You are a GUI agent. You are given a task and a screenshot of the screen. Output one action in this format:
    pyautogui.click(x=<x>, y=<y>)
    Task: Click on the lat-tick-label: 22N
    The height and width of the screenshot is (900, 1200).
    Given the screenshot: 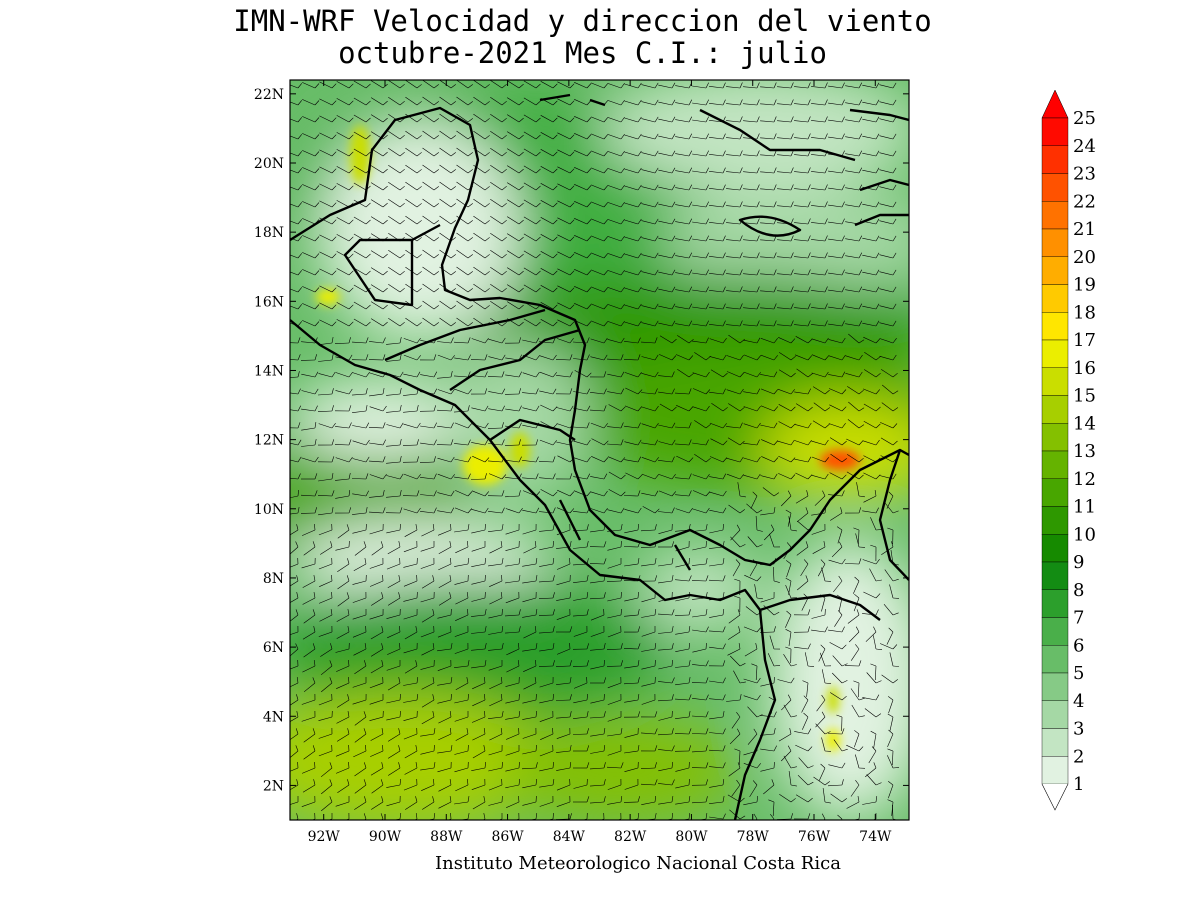 What is the action you would take?
    pyautogui.click(x=269, y=95)
    